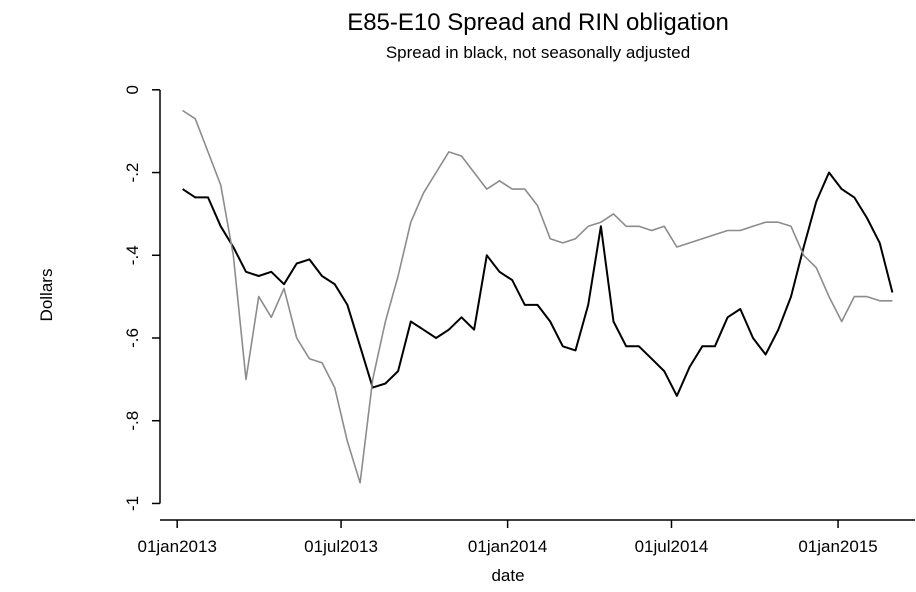  I want to click on chart-title: E85-E10 Spread and RIN obligation, so click(538, 22).